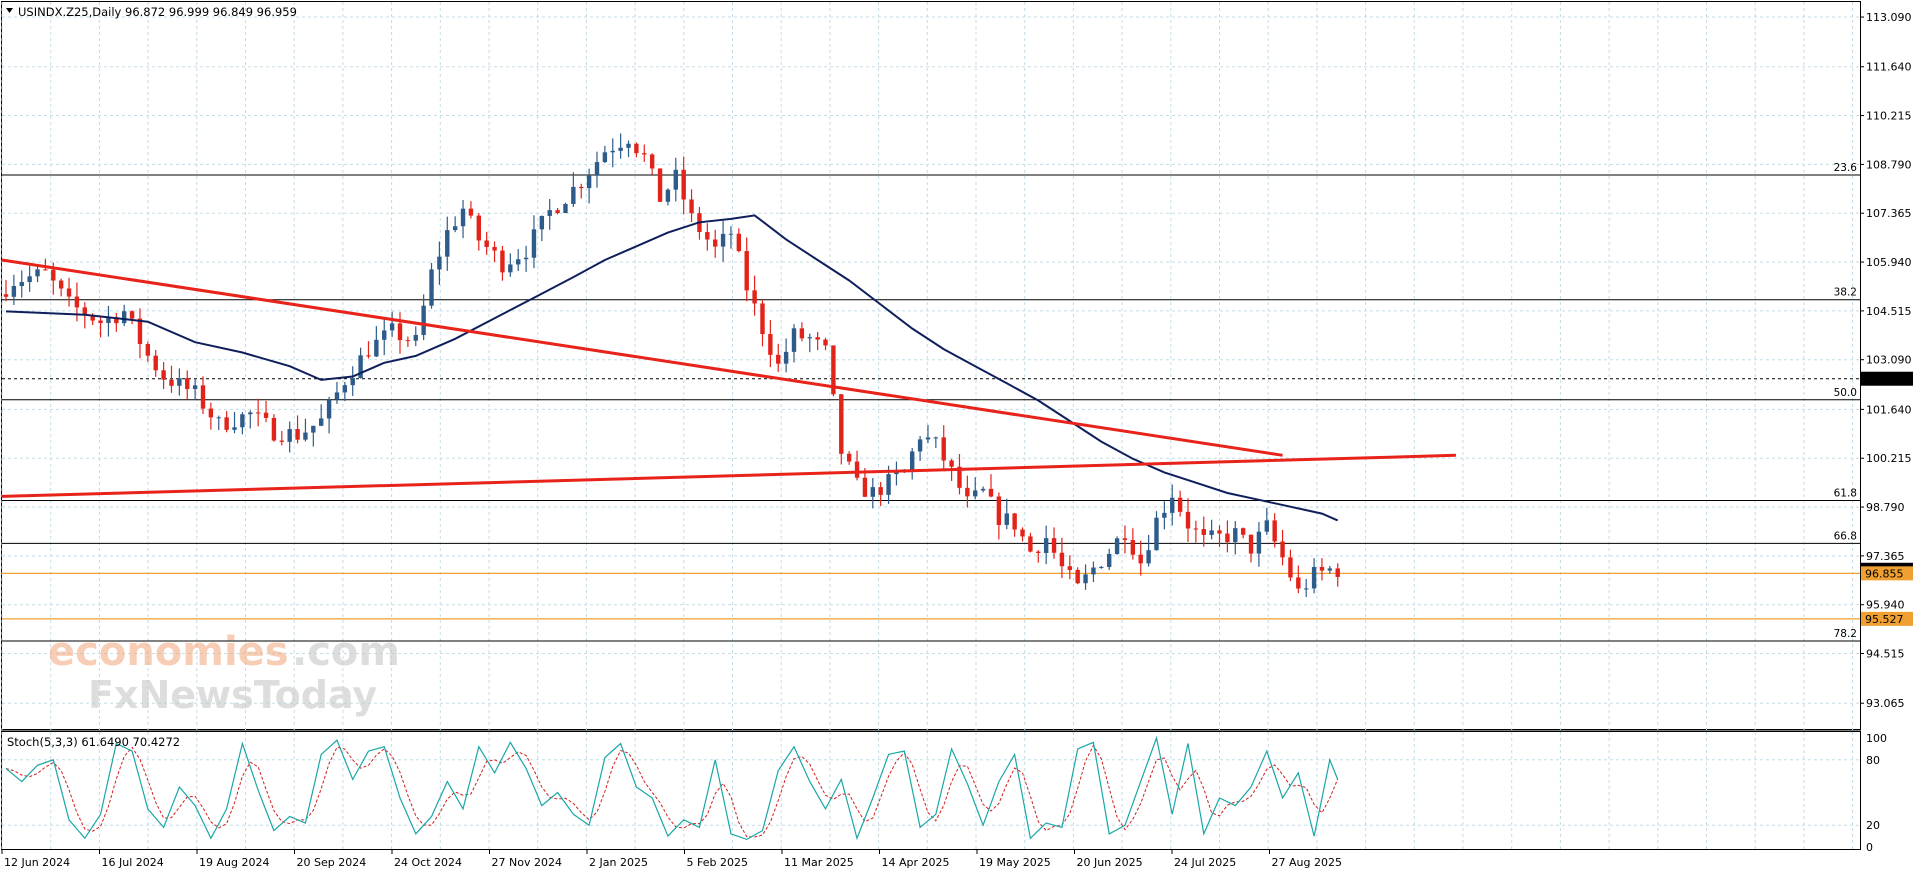 Image resolution: width=1916 pixels, height=874 pixels. Describe the element at coordinates (9, 10) in the screenshot. I see `triangle-down-icon` at that location.